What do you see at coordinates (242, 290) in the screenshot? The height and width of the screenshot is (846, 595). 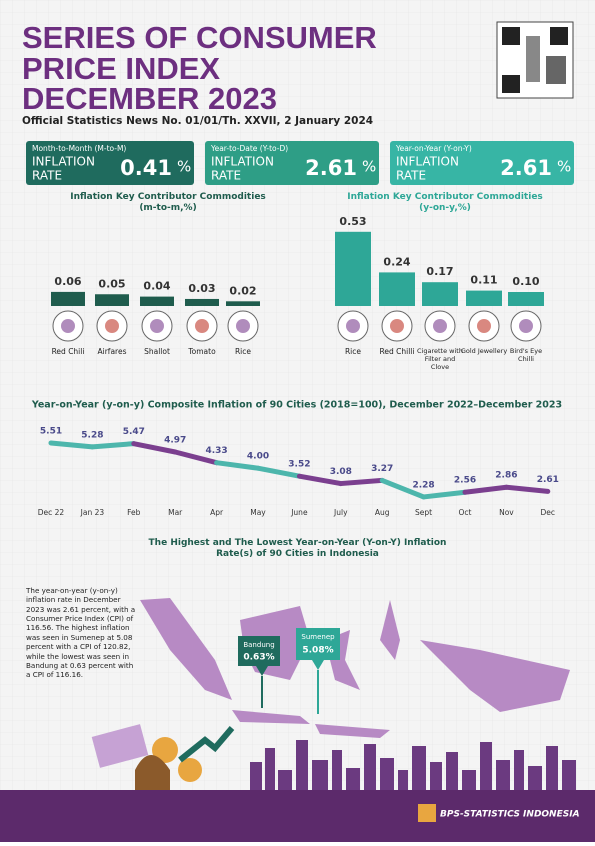 I see `value-label: 0.02` at bounding box center [242, 290].